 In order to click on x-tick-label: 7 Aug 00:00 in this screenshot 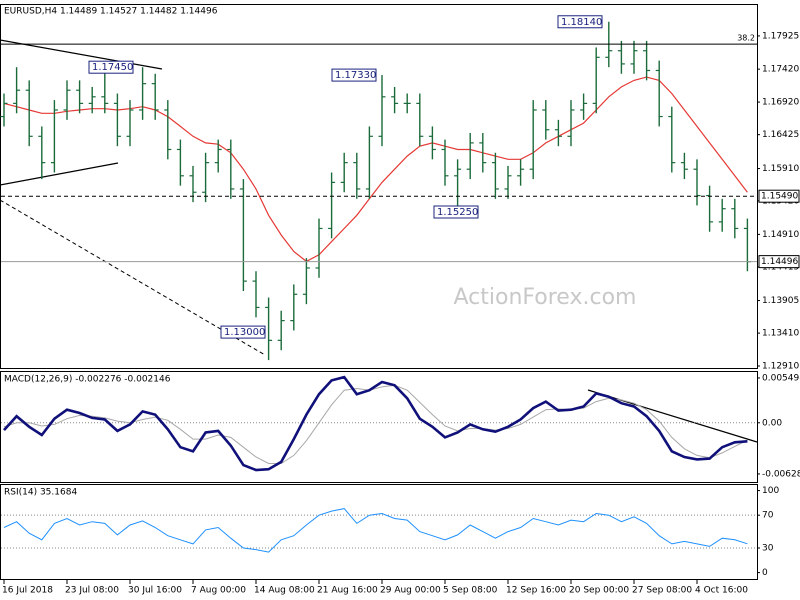, I will do `click(218, 591)`.